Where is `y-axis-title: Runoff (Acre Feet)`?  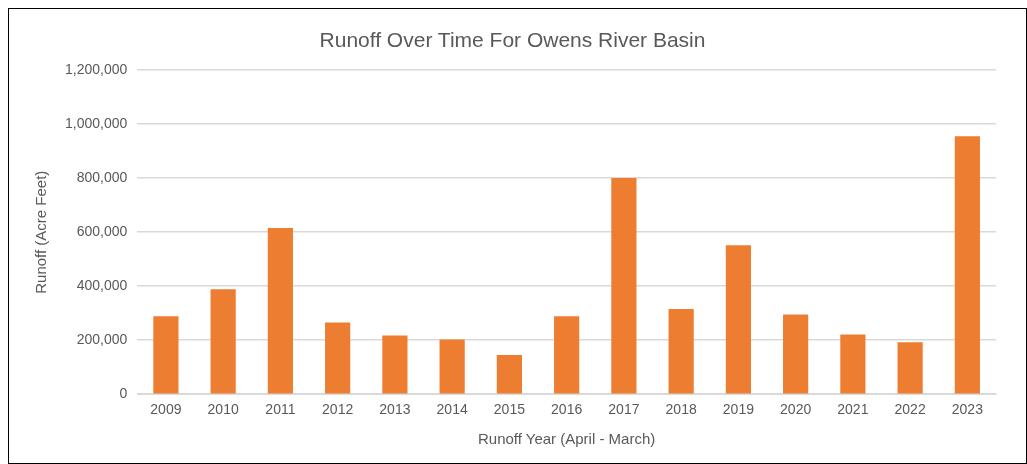 y-axis-title: Runoff (Acre Feet) is located at coordinates (41, 232).